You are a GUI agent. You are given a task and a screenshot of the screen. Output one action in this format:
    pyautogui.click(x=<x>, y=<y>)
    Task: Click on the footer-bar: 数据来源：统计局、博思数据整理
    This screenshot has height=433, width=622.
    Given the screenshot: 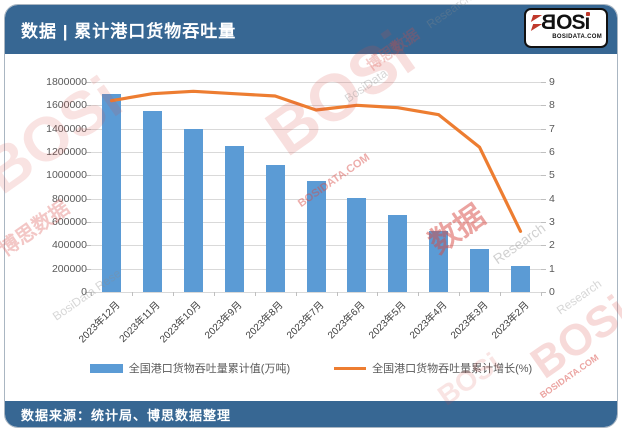 What is the action you would take?
    pyautogui.click(x=311, y=414)
    